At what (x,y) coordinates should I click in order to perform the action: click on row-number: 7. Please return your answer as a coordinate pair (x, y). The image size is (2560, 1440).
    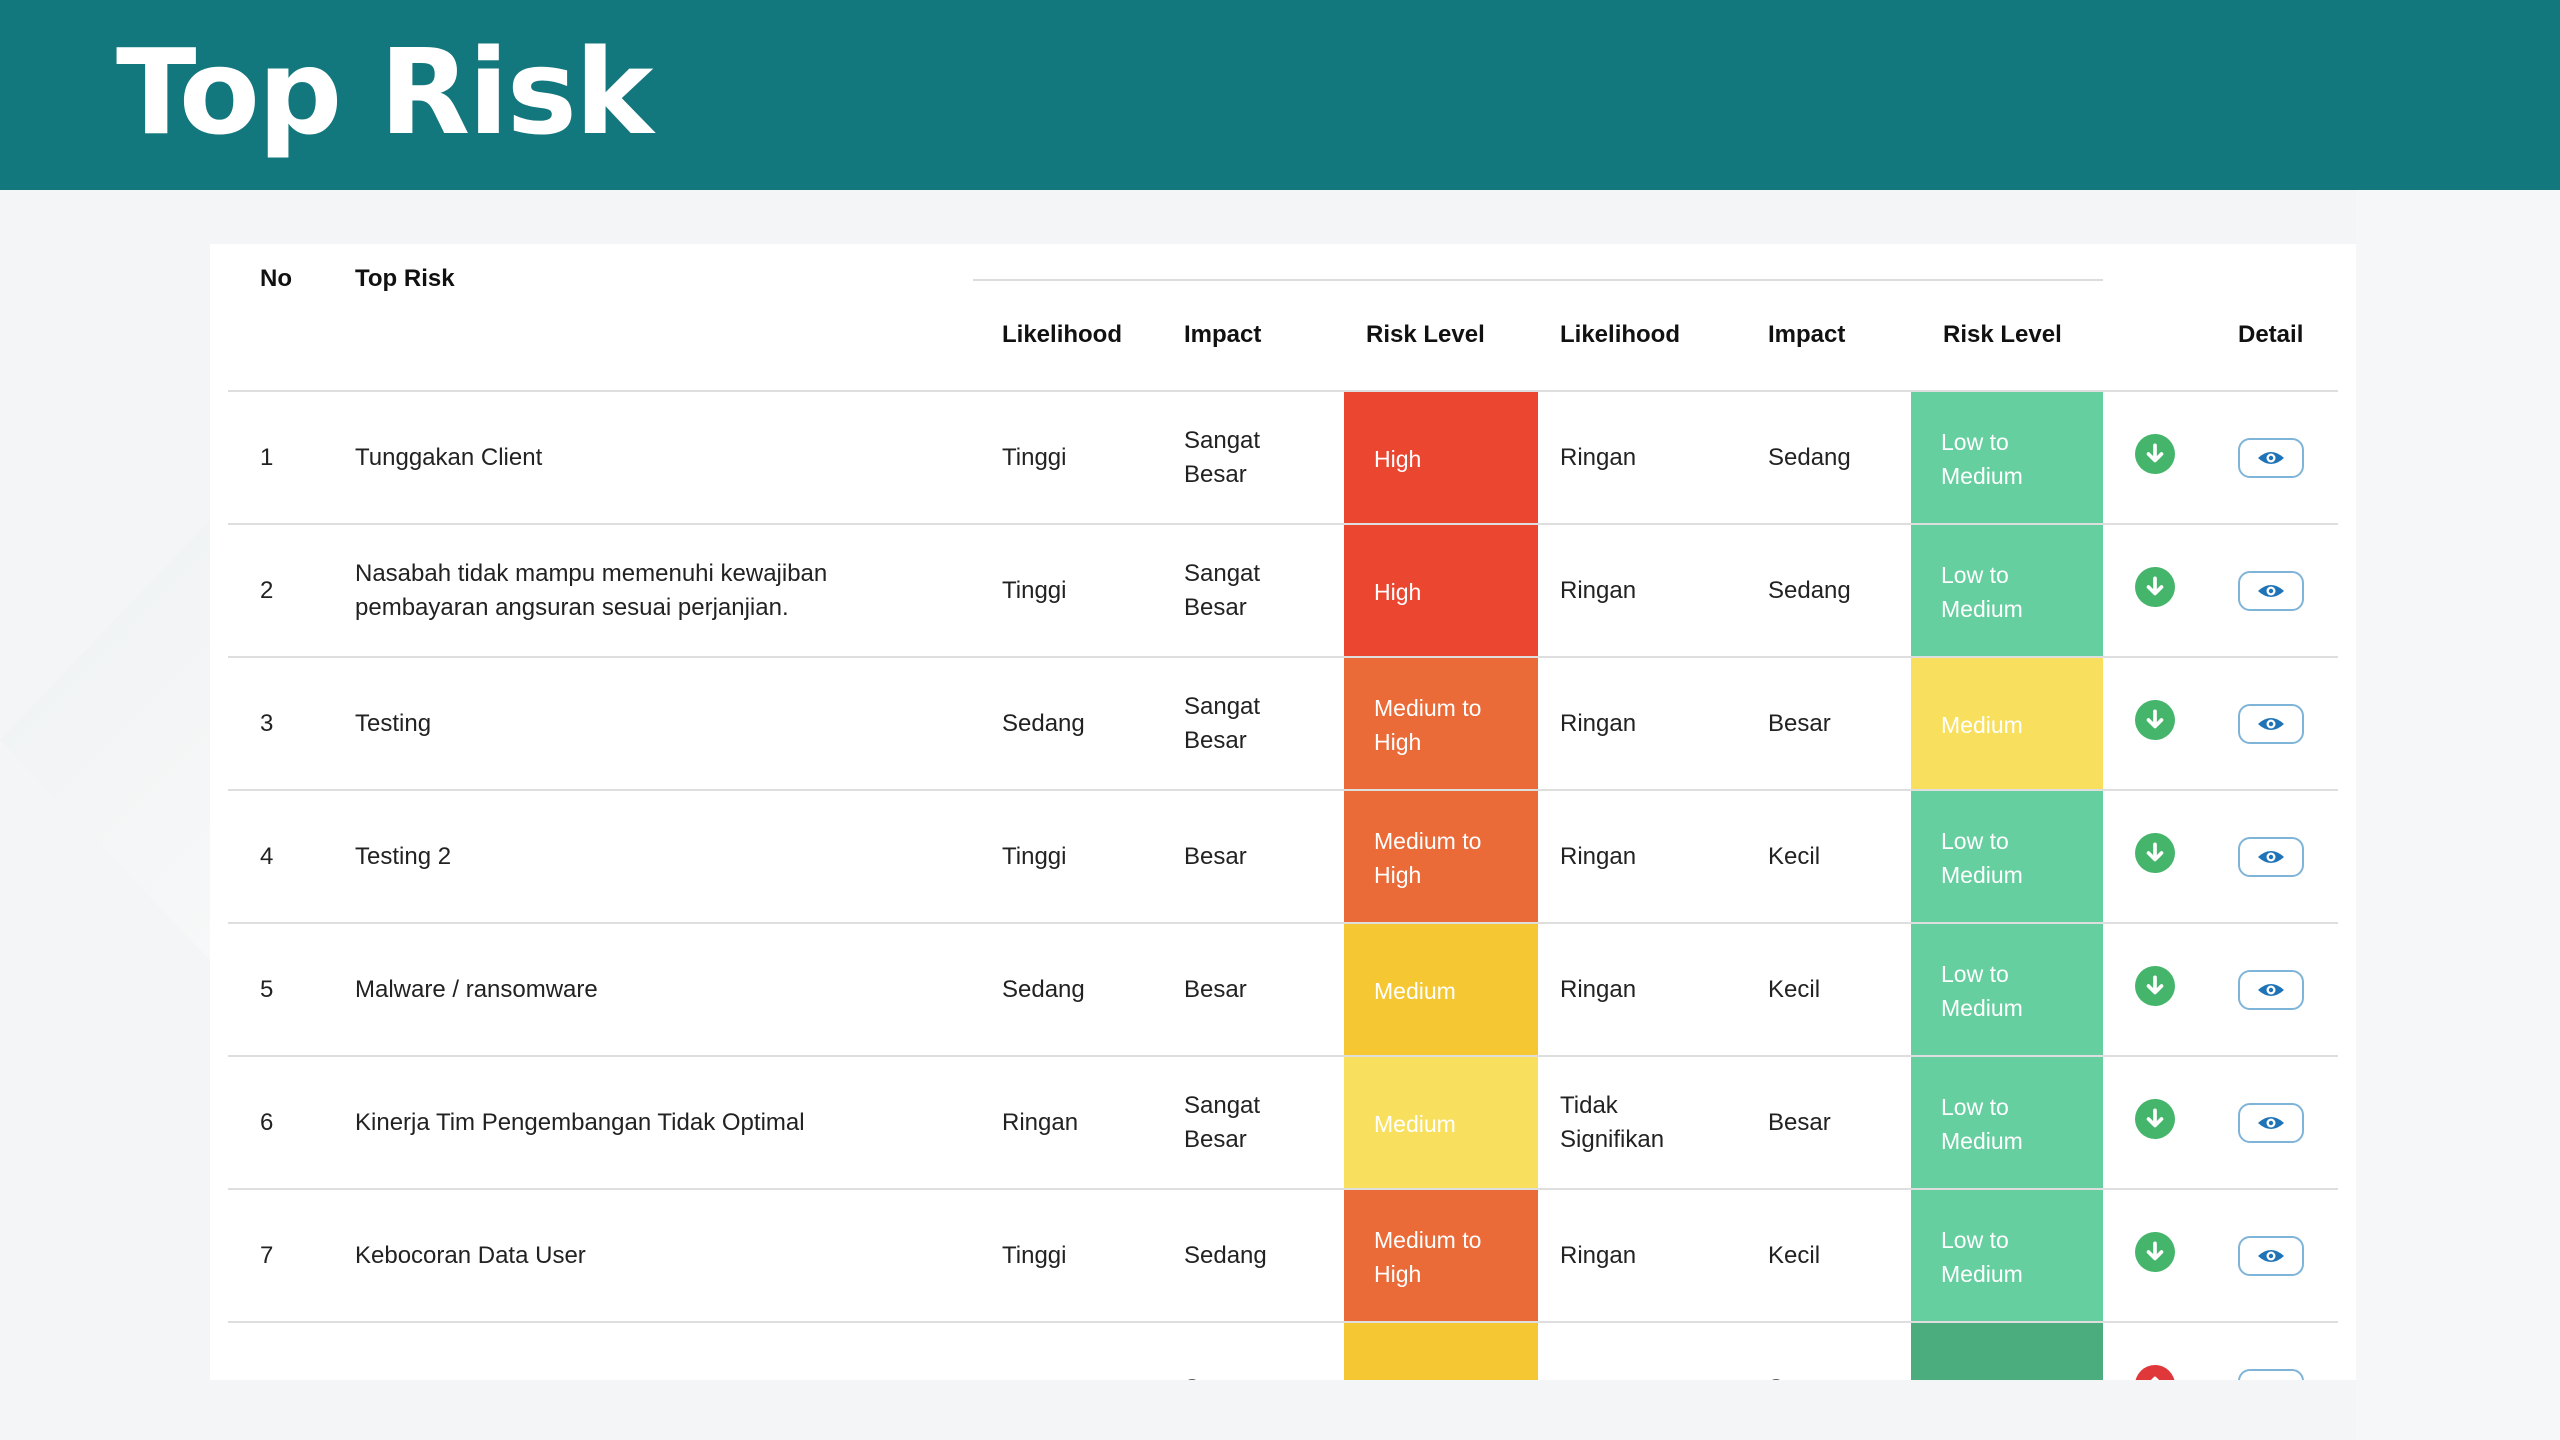
    Looking at the image, I should click on (267, 1255).